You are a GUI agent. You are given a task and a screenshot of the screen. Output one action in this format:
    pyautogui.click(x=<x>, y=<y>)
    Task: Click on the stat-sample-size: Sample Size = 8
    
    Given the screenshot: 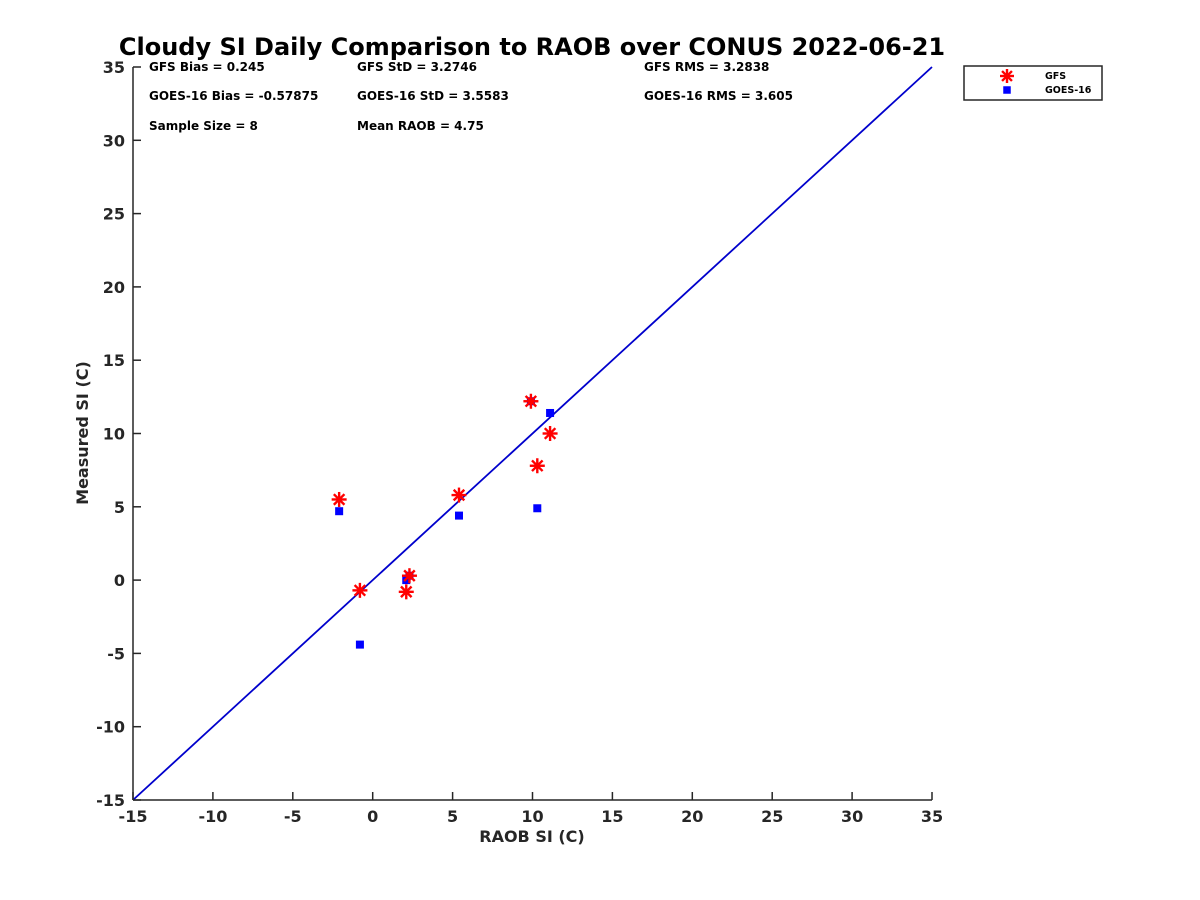 What is the action you would take?
    pyautogui.click(x=203, y=126)
    